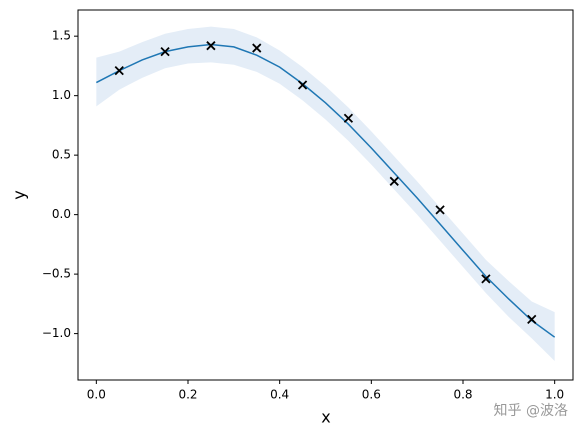 Image resolution: width=583 pixels, height=437 pixels. I want to click on y-tick-label: 1.0, so click(61, 95).